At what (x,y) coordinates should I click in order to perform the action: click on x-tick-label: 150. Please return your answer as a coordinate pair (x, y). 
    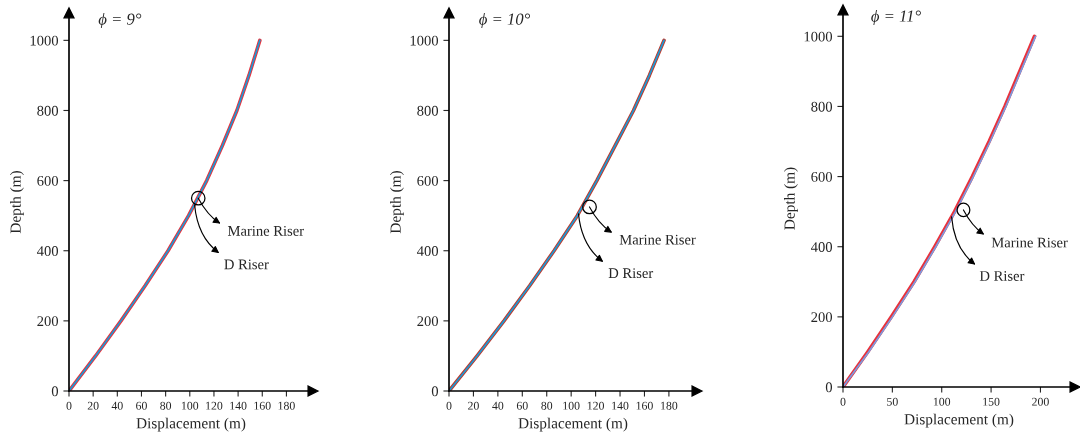
    Looking at the image, I should click on (991, 401).